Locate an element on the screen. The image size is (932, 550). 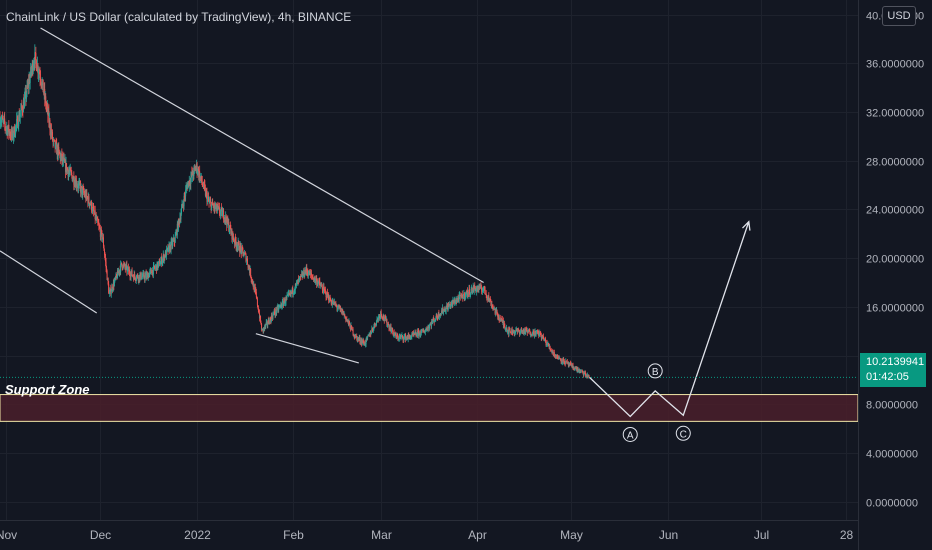
time-axis: Nov Dec 2022 Feb Mar Apr May Jun Jul 28 is located at coordinates (426, 535).